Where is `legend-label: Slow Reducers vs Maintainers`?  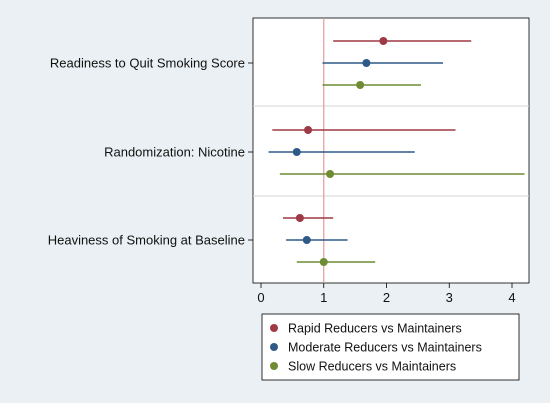 legend-label: Slow Reducers vs Maintainers is located at coordinates (372, 367).